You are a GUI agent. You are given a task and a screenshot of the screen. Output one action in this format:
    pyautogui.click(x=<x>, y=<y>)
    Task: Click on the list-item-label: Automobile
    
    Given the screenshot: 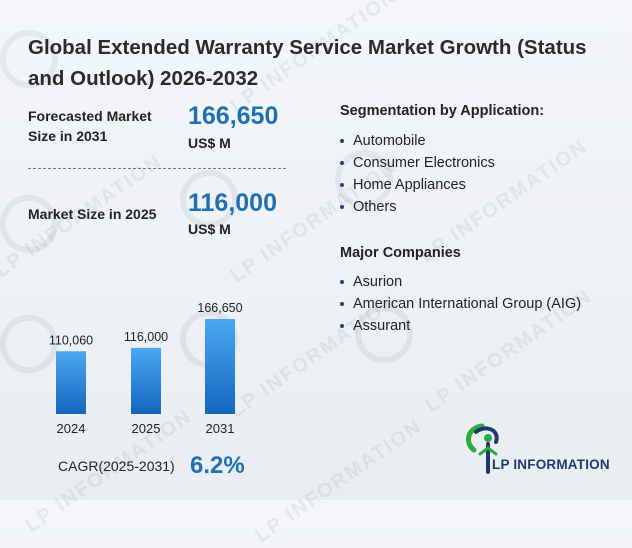 What is the action you would take?
    pyautogui.click(x=389, y=141)
    